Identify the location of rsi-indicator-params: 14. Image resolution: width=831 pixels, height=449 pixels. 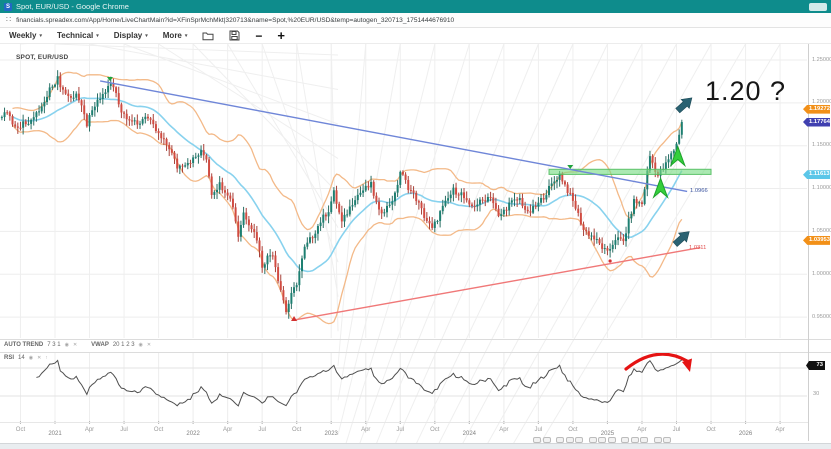
(21, 358).